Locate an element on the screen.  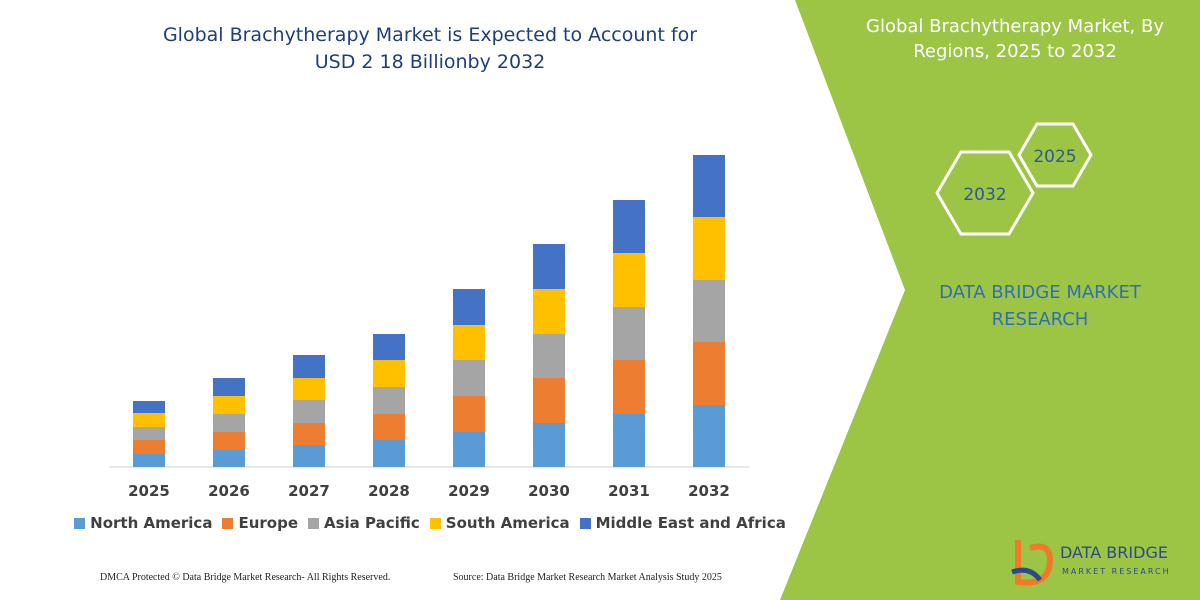
hexagon-label: 2032 is located at coordinates (984, 195).